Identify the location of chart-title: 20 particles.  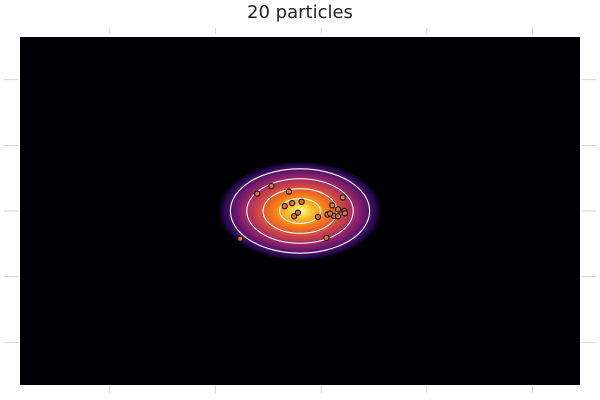
(300, 12).